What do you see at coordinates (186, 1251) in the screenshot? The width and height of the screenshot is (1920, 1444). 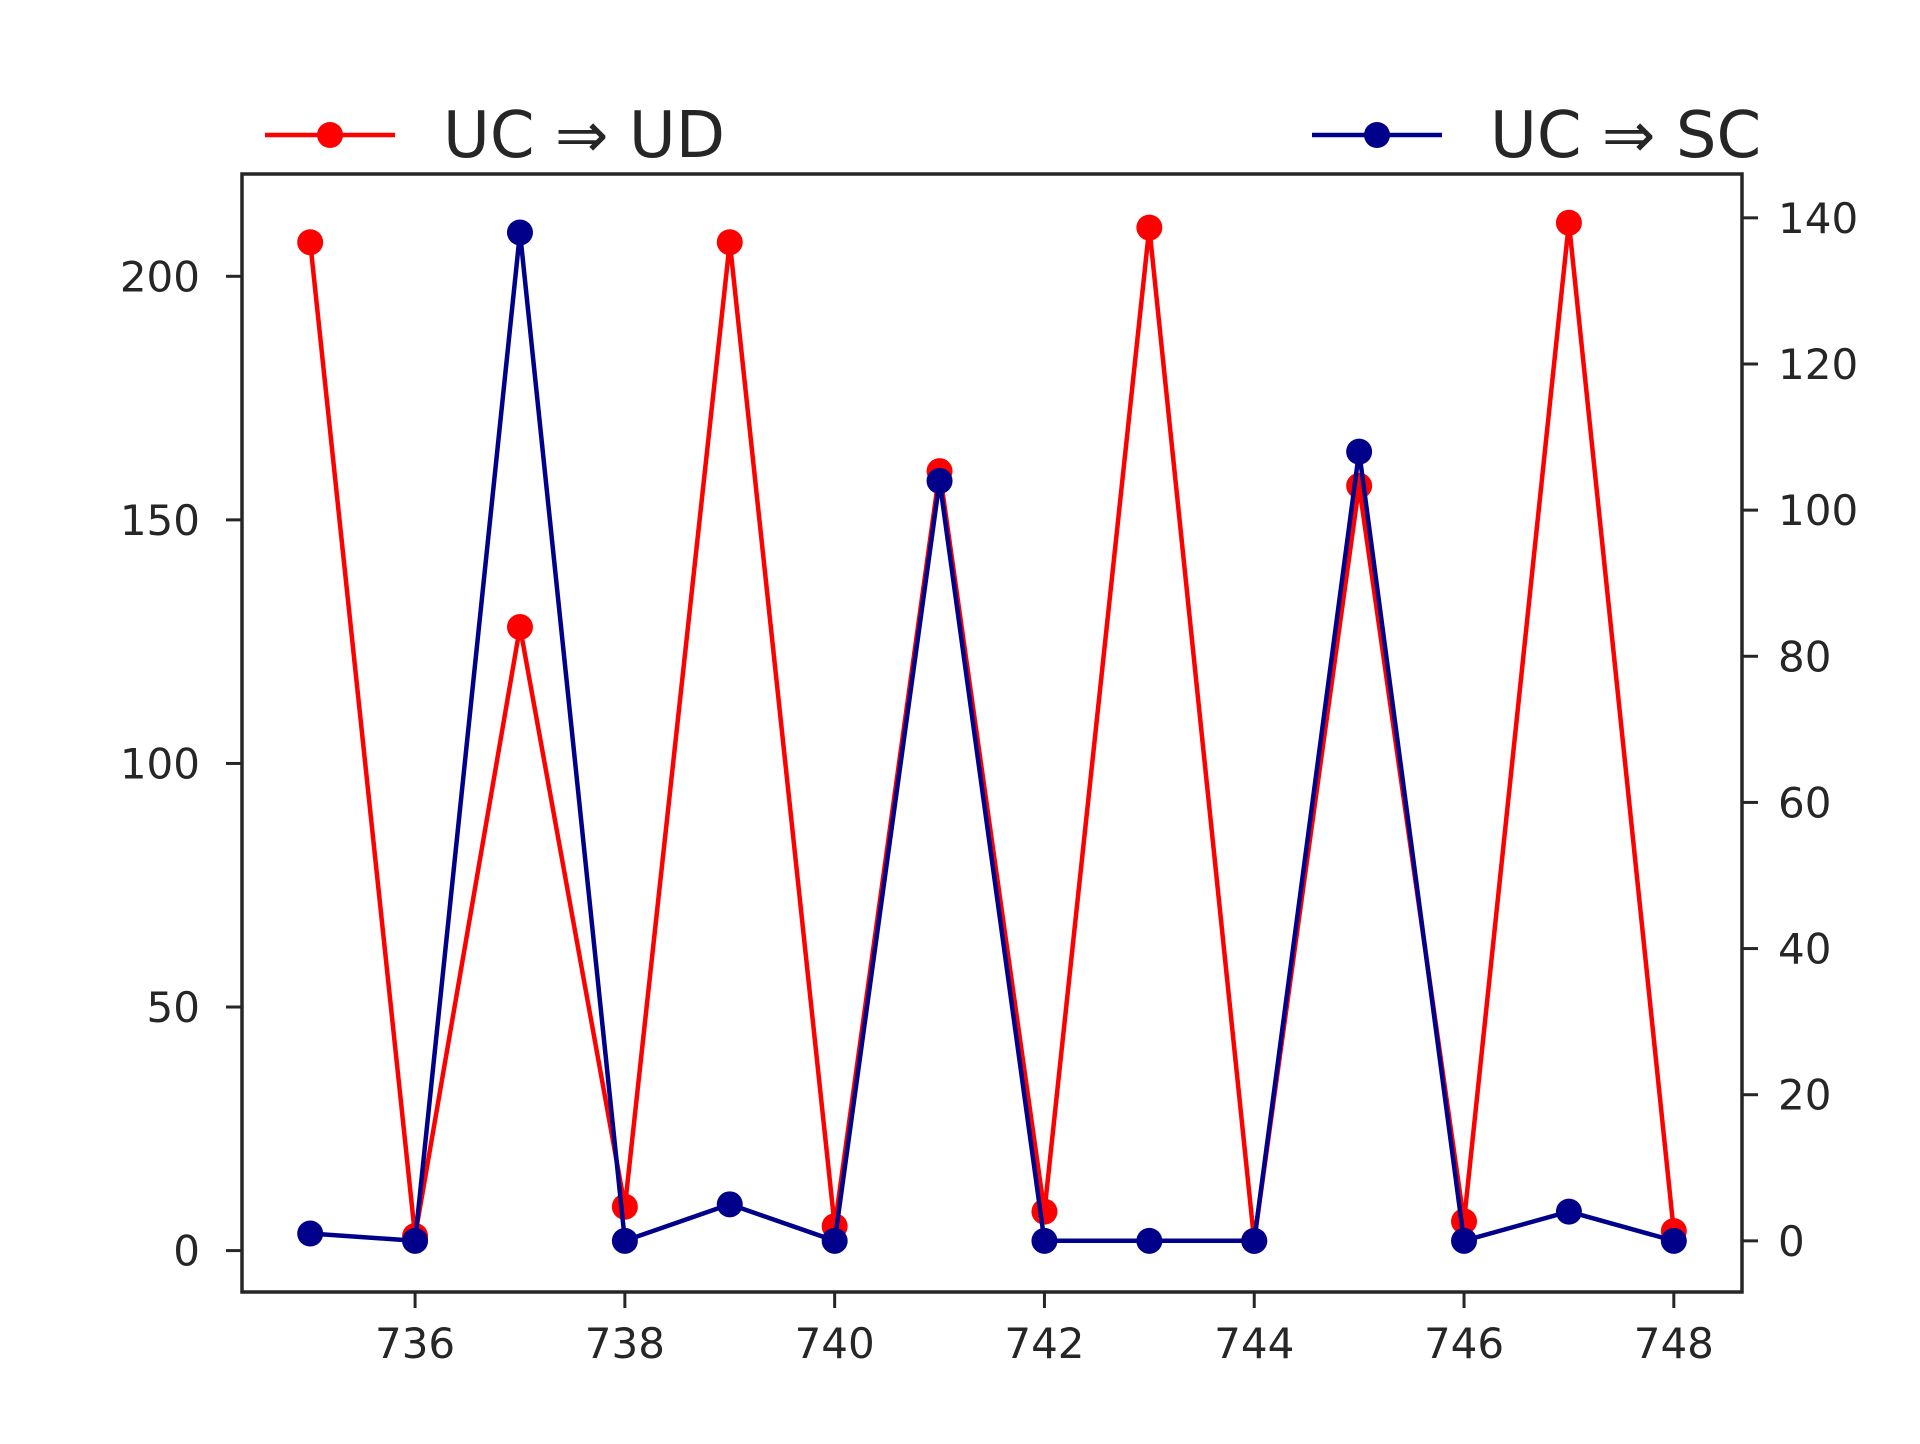 I see `left-y-tick-label: 0` at bounding box center [186, 1251].